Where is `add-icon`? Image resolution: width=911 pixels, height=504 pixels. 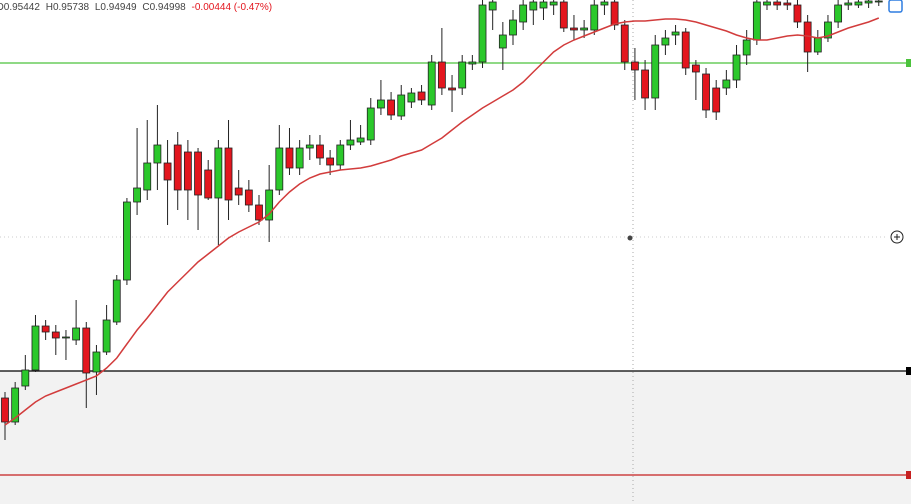
add-icon is located at coordinates (897, 237).